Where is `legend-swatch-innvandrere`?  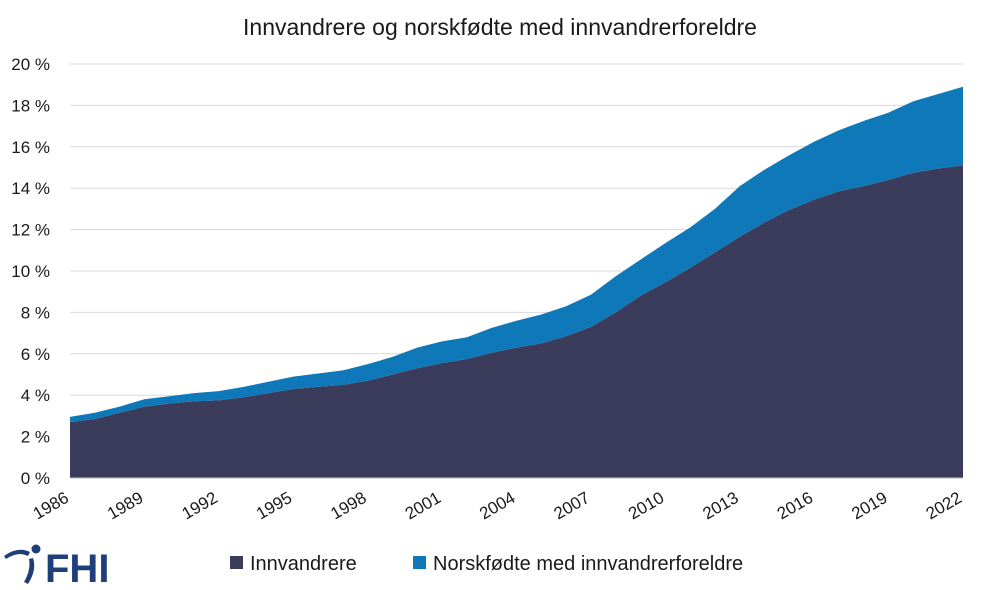
legend-swatch-innvandrere is located at coordinates (236, 562).